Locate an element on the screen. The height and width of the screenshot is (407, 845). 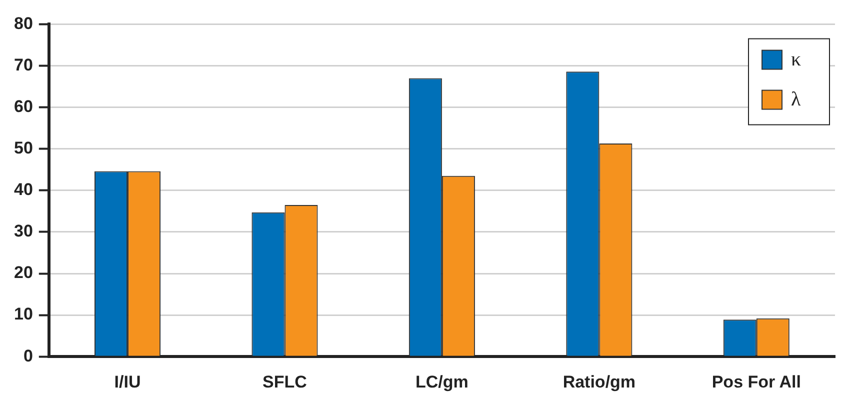
y-tick-label: 20 is located at coordinates (23, 272).